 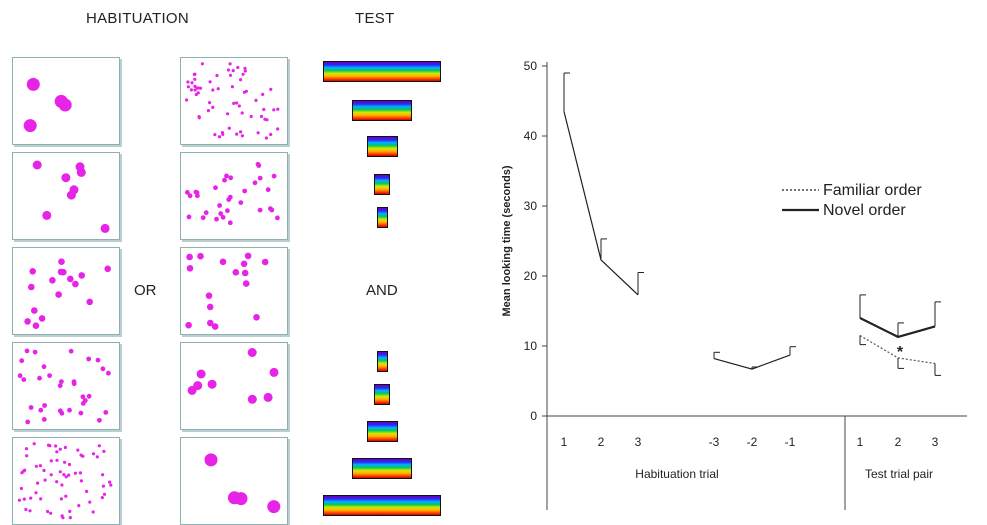 What do you see at coordinates (864, 210) in the screenshot?
I see `legend-label: Novel order` at bounding box center [864, 210].